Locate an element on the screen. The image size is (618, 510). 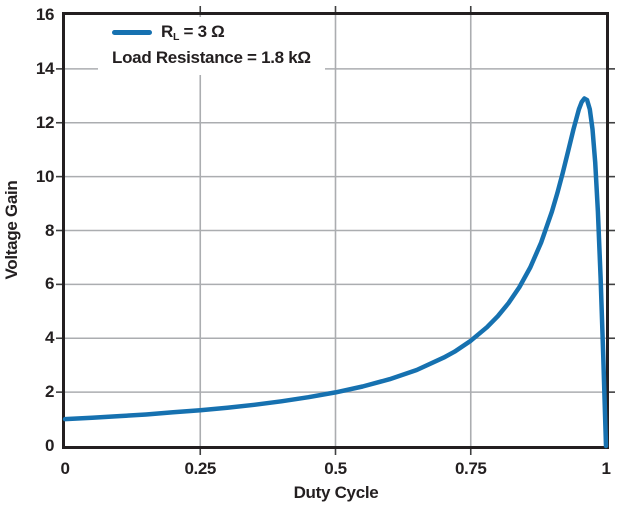
legend-series-label: RL = 3 Ω is located at coordinates (193, 32).